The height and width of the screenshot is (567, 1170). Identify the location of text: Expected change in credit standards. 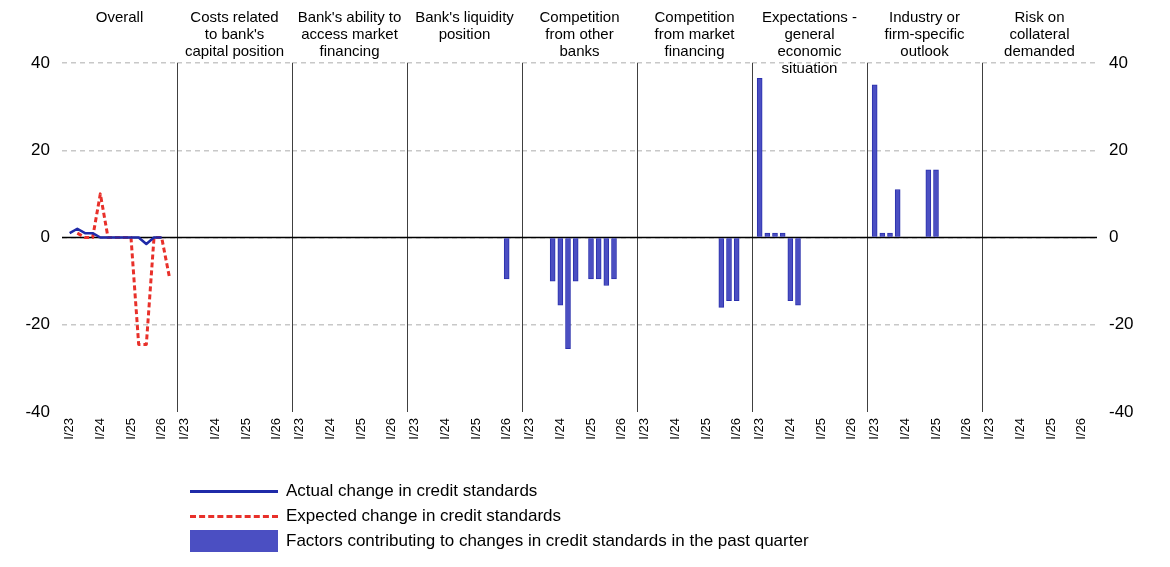
(424, 515).